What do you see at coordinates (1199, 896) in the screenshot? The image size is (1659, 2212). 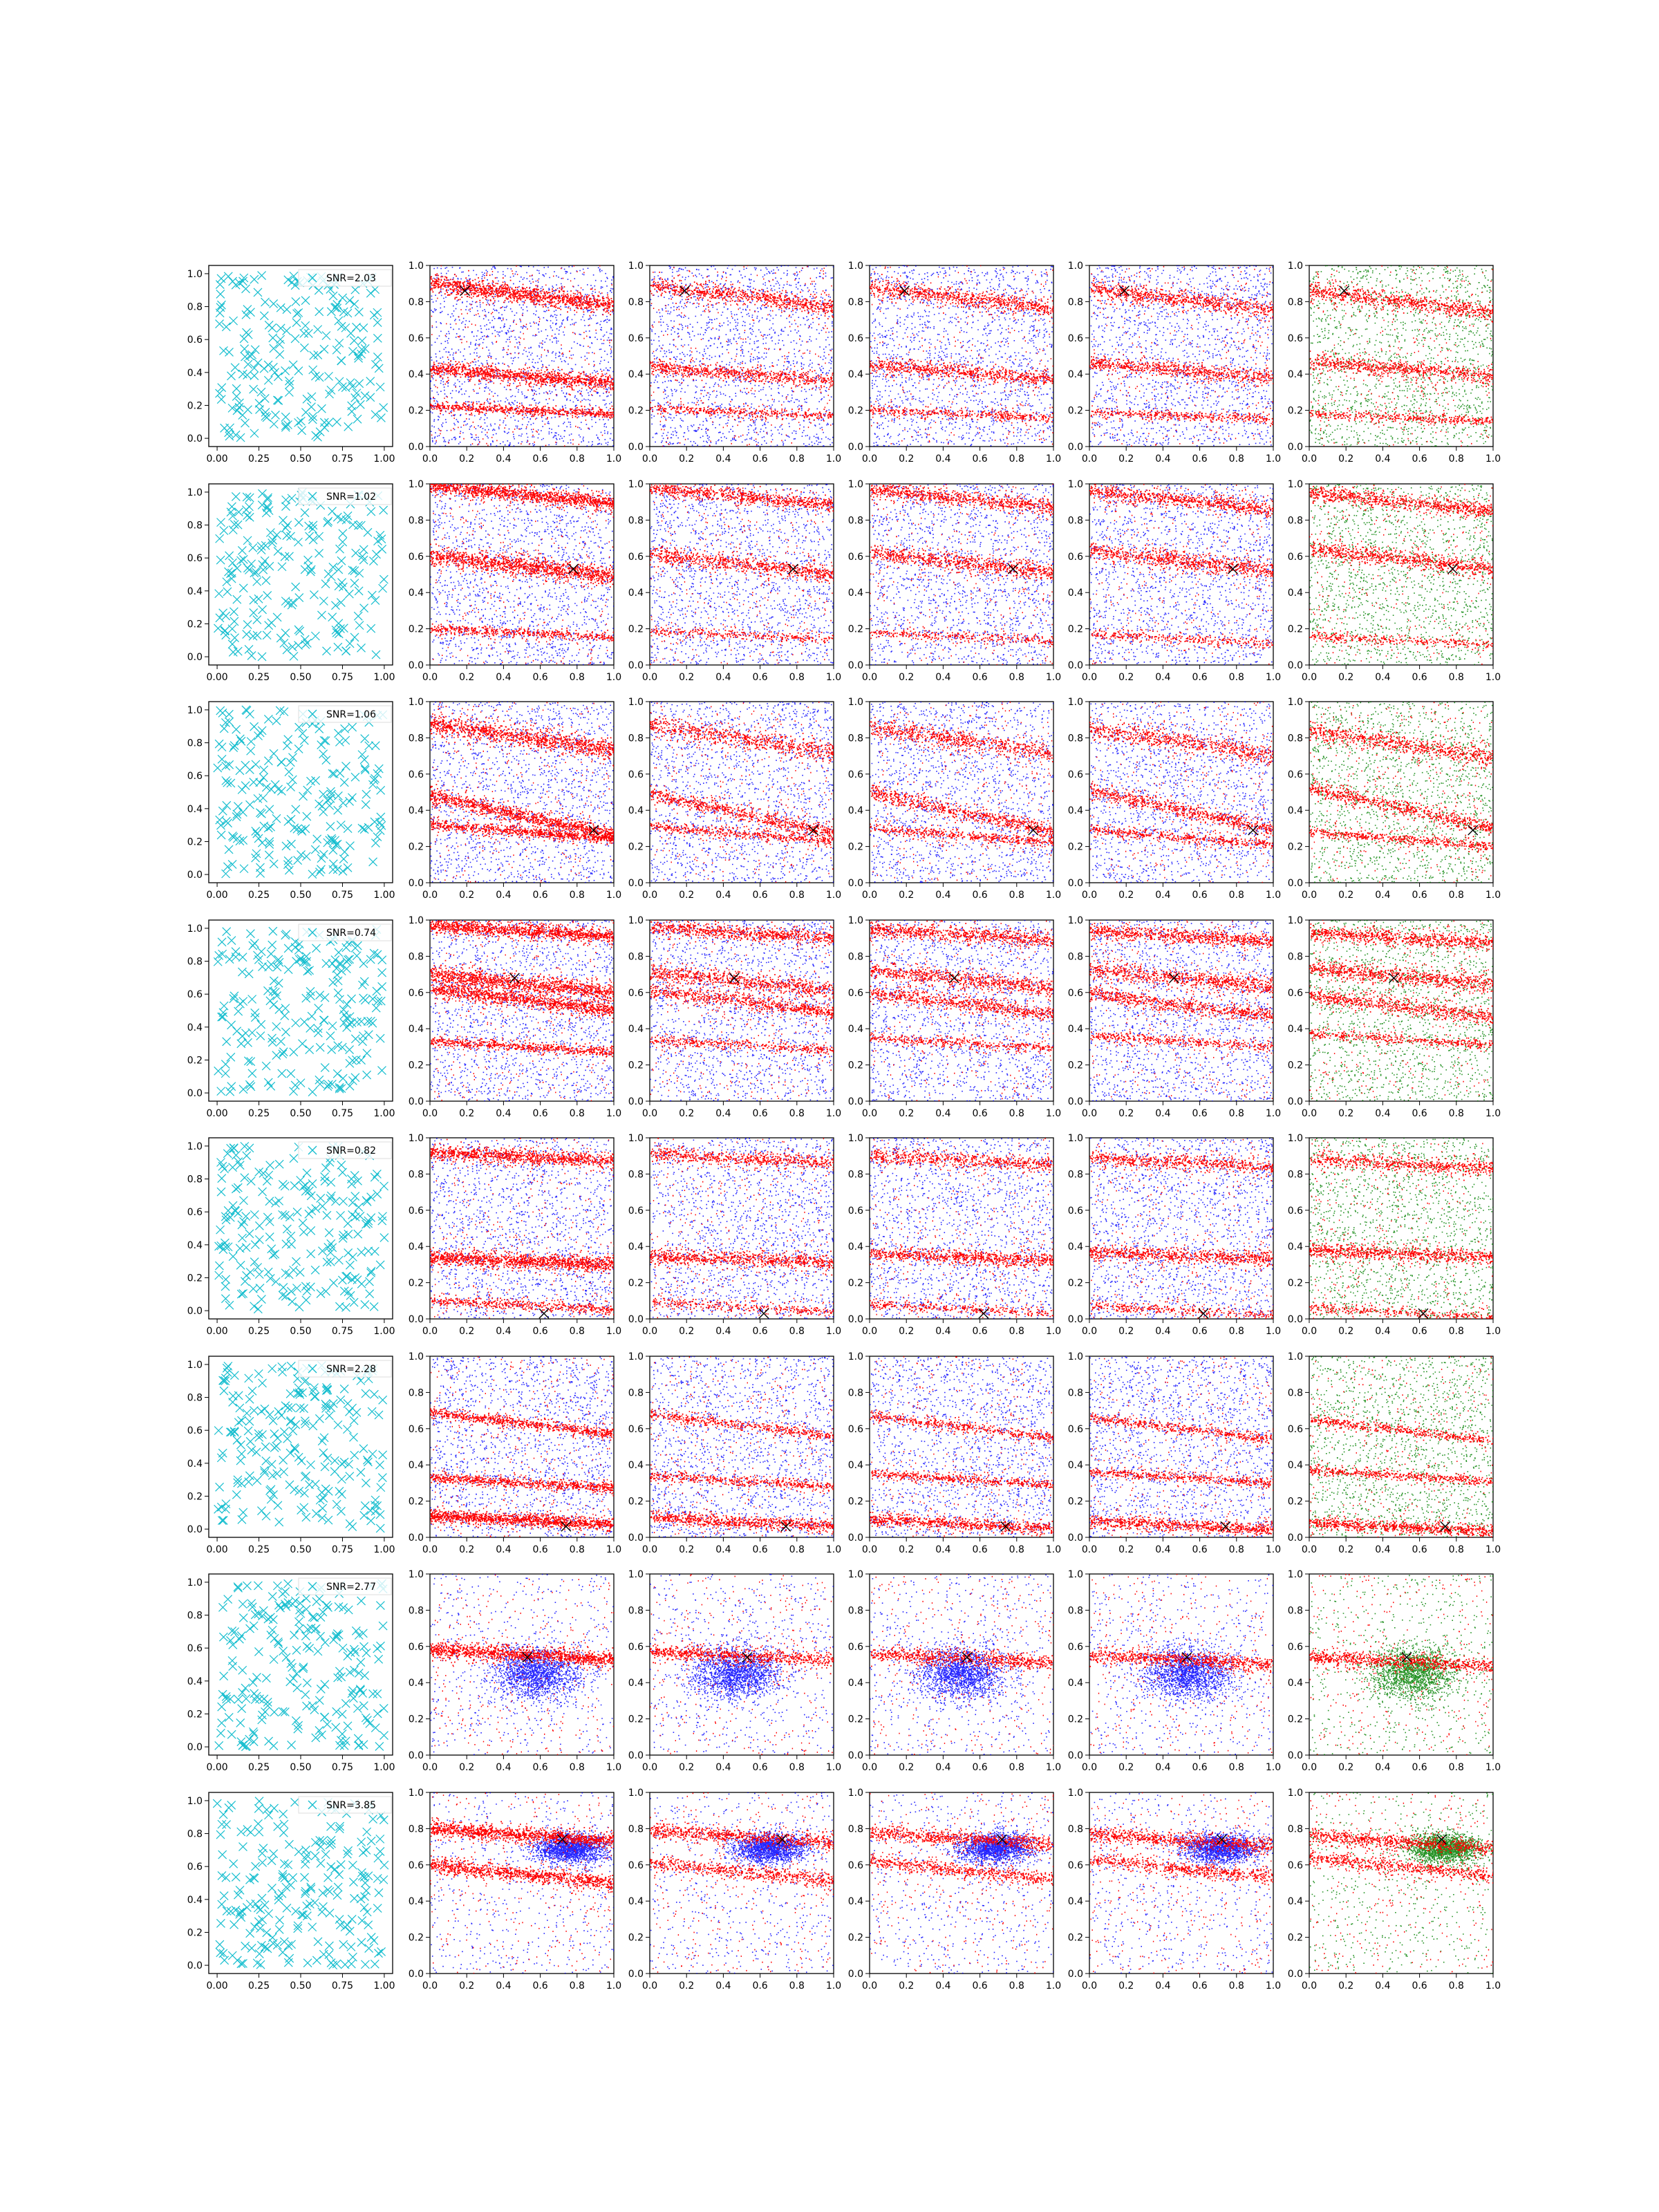 I see `panel-r3-c5-xtick-label: 0.6` at bounding box center [1199, 896].